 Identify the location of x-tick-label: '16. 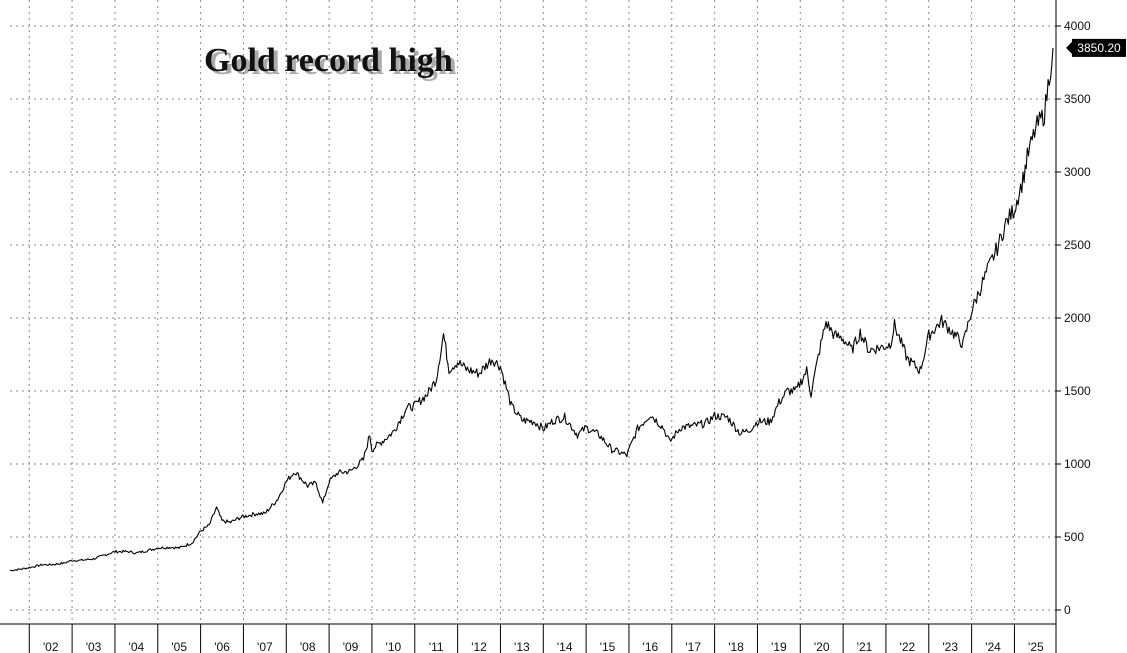
(651, 646).